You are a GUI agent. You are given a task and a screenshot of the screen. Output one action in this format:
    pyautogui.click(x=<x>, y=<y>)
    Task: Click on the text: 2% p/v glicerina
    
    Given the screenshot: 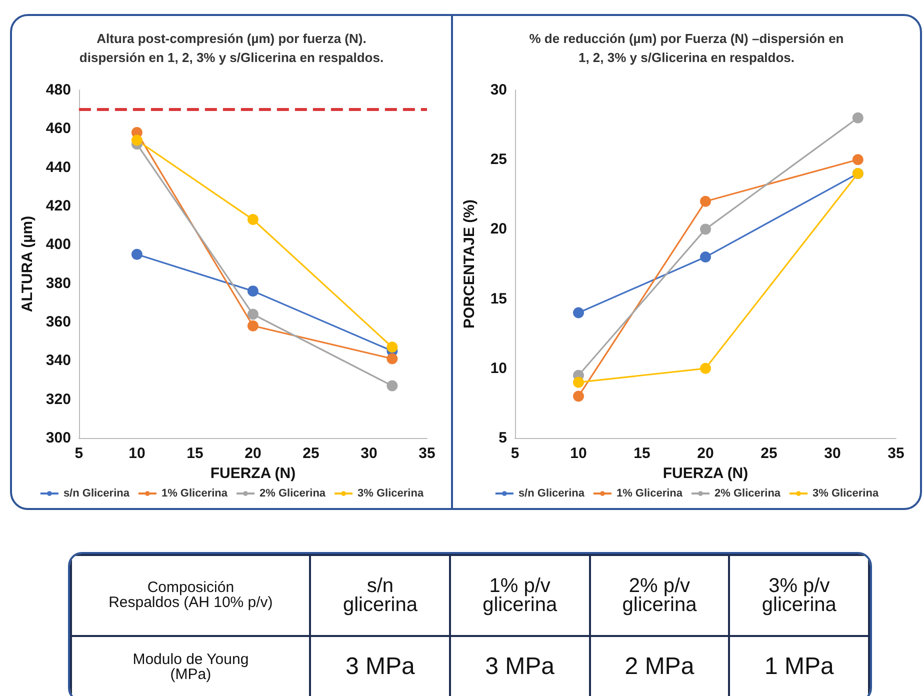 What is the action you would take?
    pyautogui.click(x=660, y=595)
    